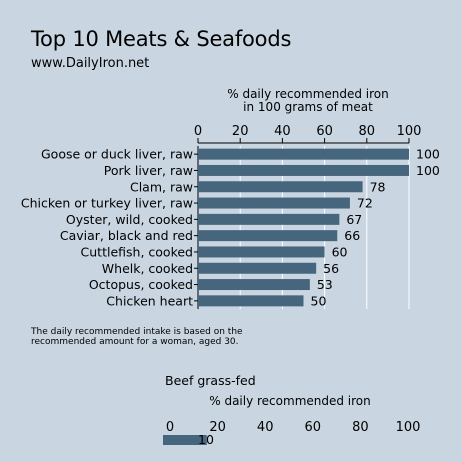  Describe the element at coordinates (198, 131) in the screenshot. I see `x-tick-label: 0` at that location.